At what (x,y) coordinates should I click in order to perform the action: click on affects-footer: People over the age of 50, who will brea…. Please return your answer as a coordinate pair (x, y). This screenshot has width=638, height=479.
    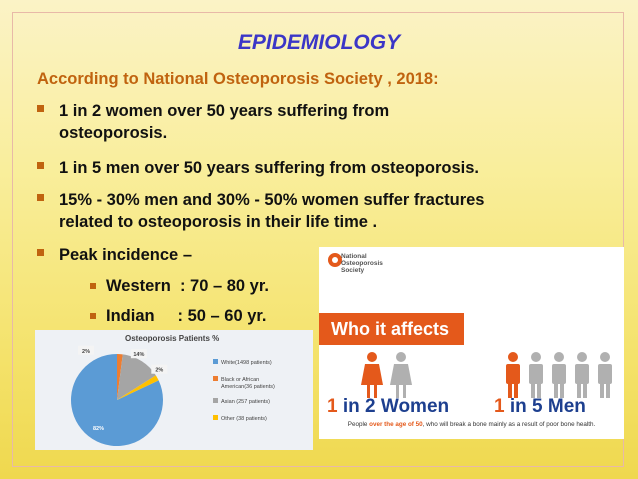
    Looking at the image, I should click on (471, 424).